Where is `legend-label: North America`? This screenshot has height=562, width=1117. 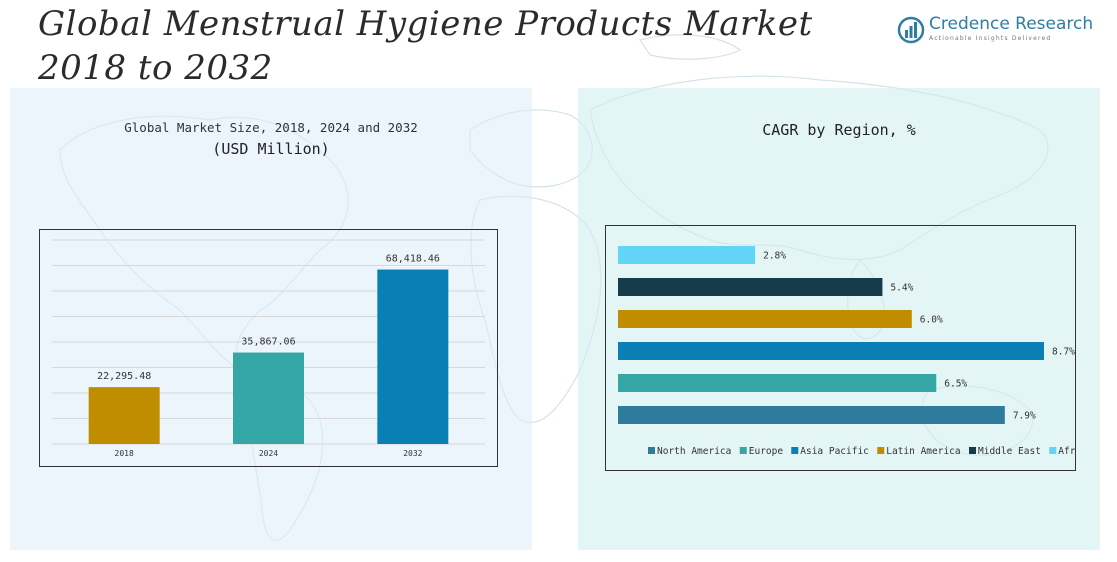 legend-label: North America is located at coordinates (694, 451).